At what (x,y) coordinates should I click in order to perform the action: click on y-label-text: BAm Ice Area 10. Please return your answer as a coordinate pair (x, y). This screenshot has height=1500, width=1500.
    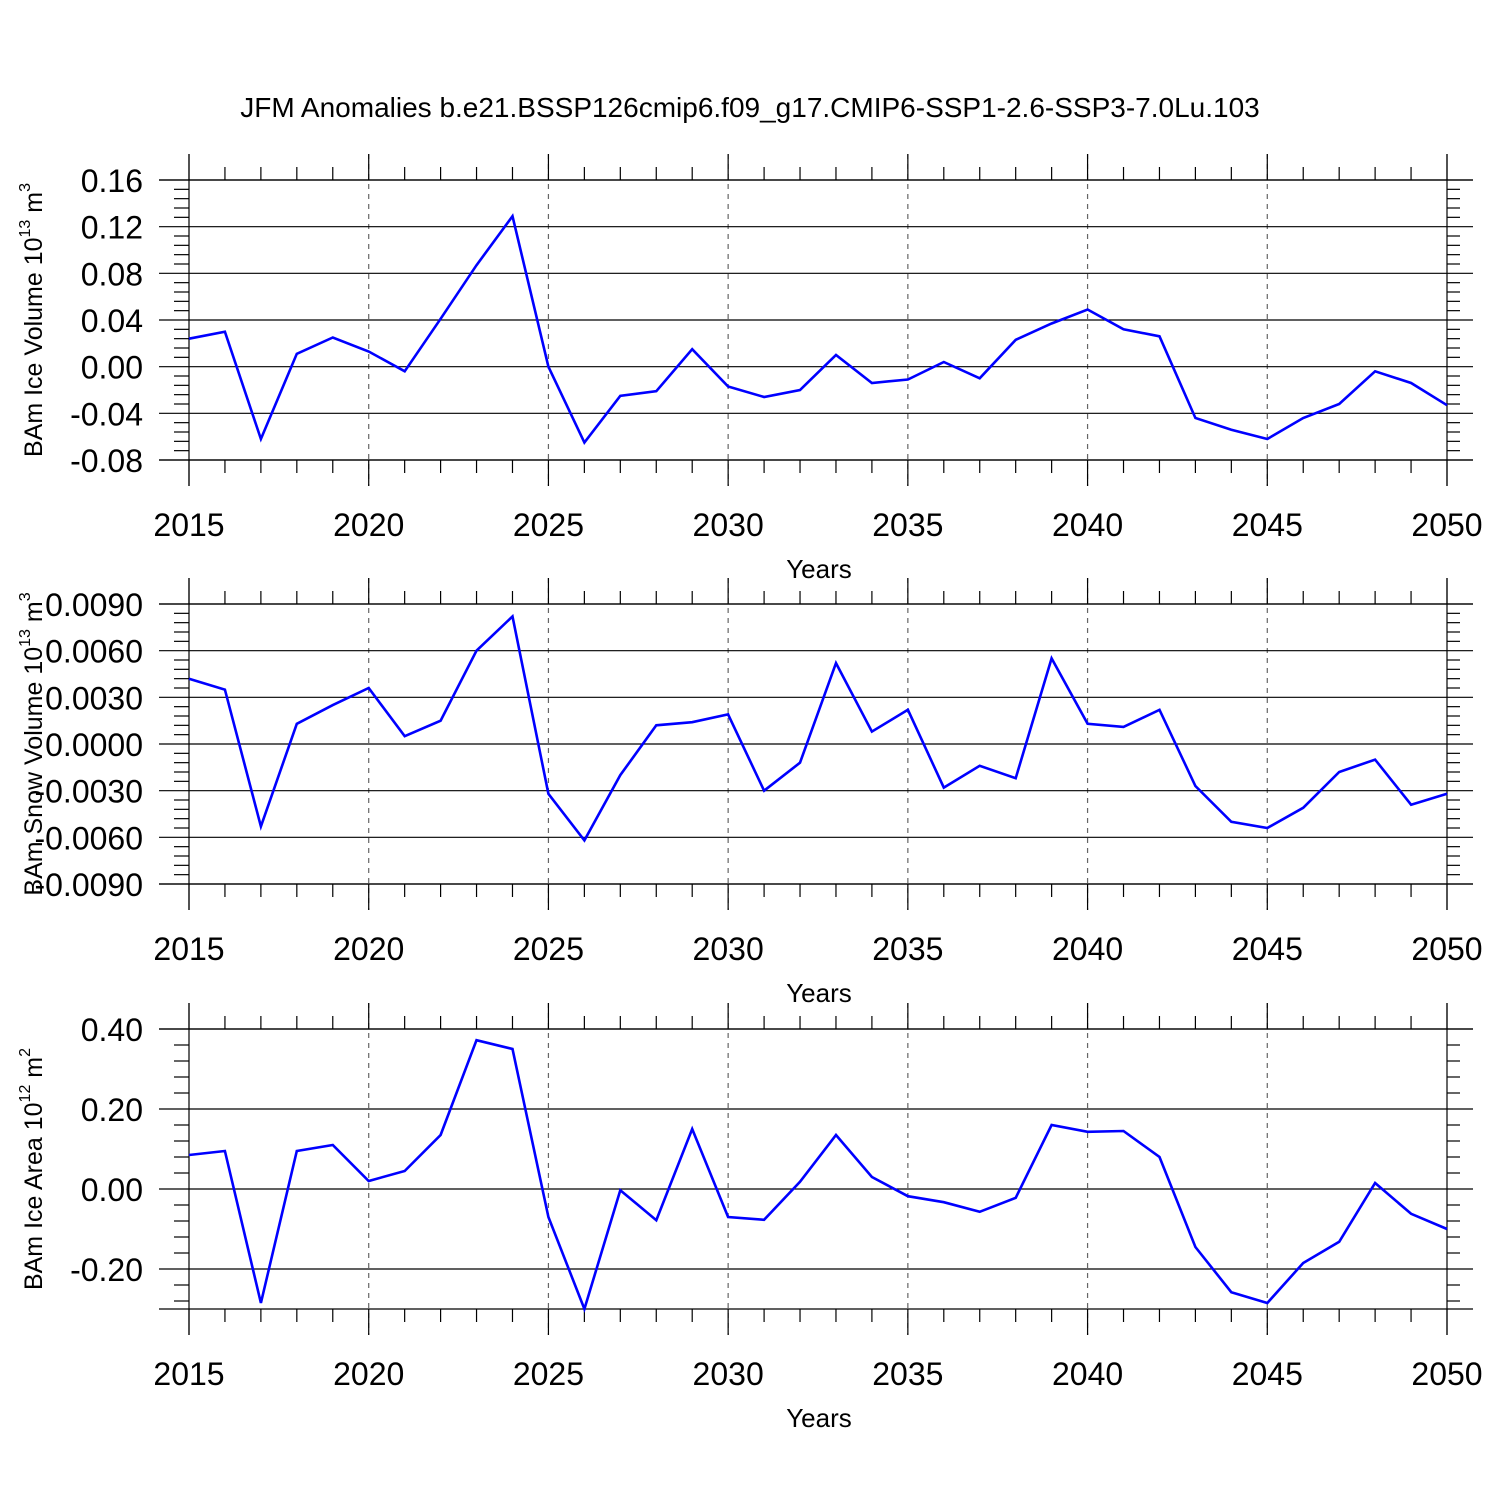
    Looking at the image, I should click on (34, 1196).